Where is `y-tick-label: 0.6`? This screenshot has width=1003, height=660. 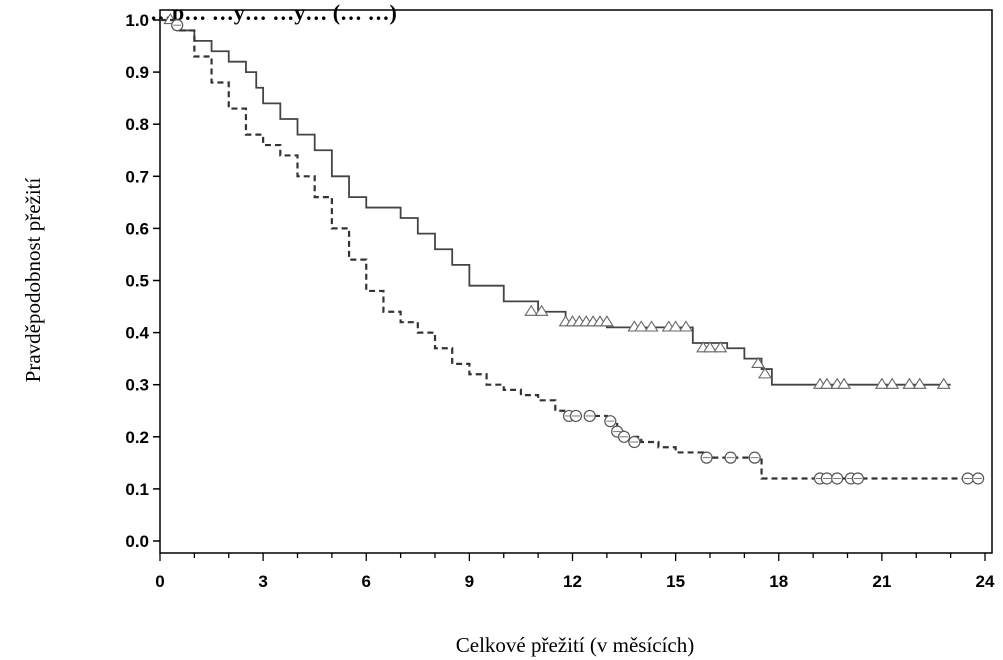 y-tick-label: 0.6 is located at coordinates (137, 228).